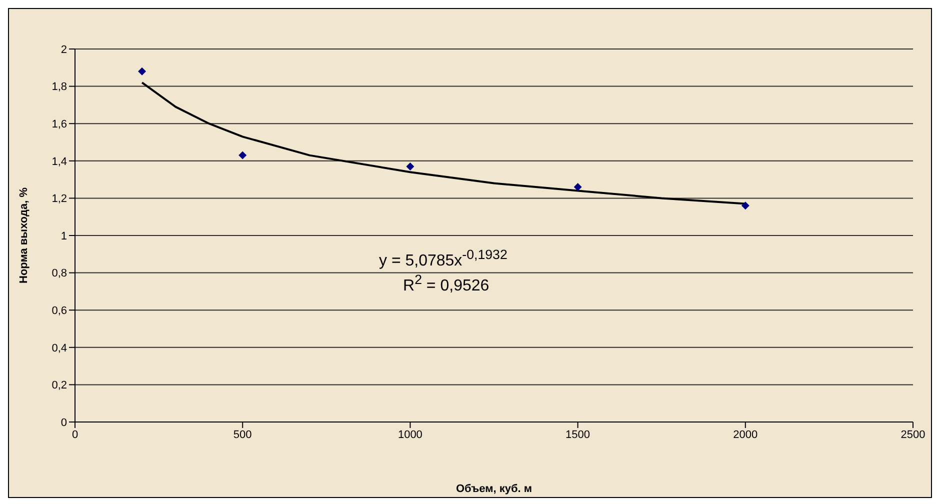 This screenshot has width=938, height=504. Describe the element at coordinates (59, 311) in the screenshot. I see `y-tick-label: 0,6` at that location.